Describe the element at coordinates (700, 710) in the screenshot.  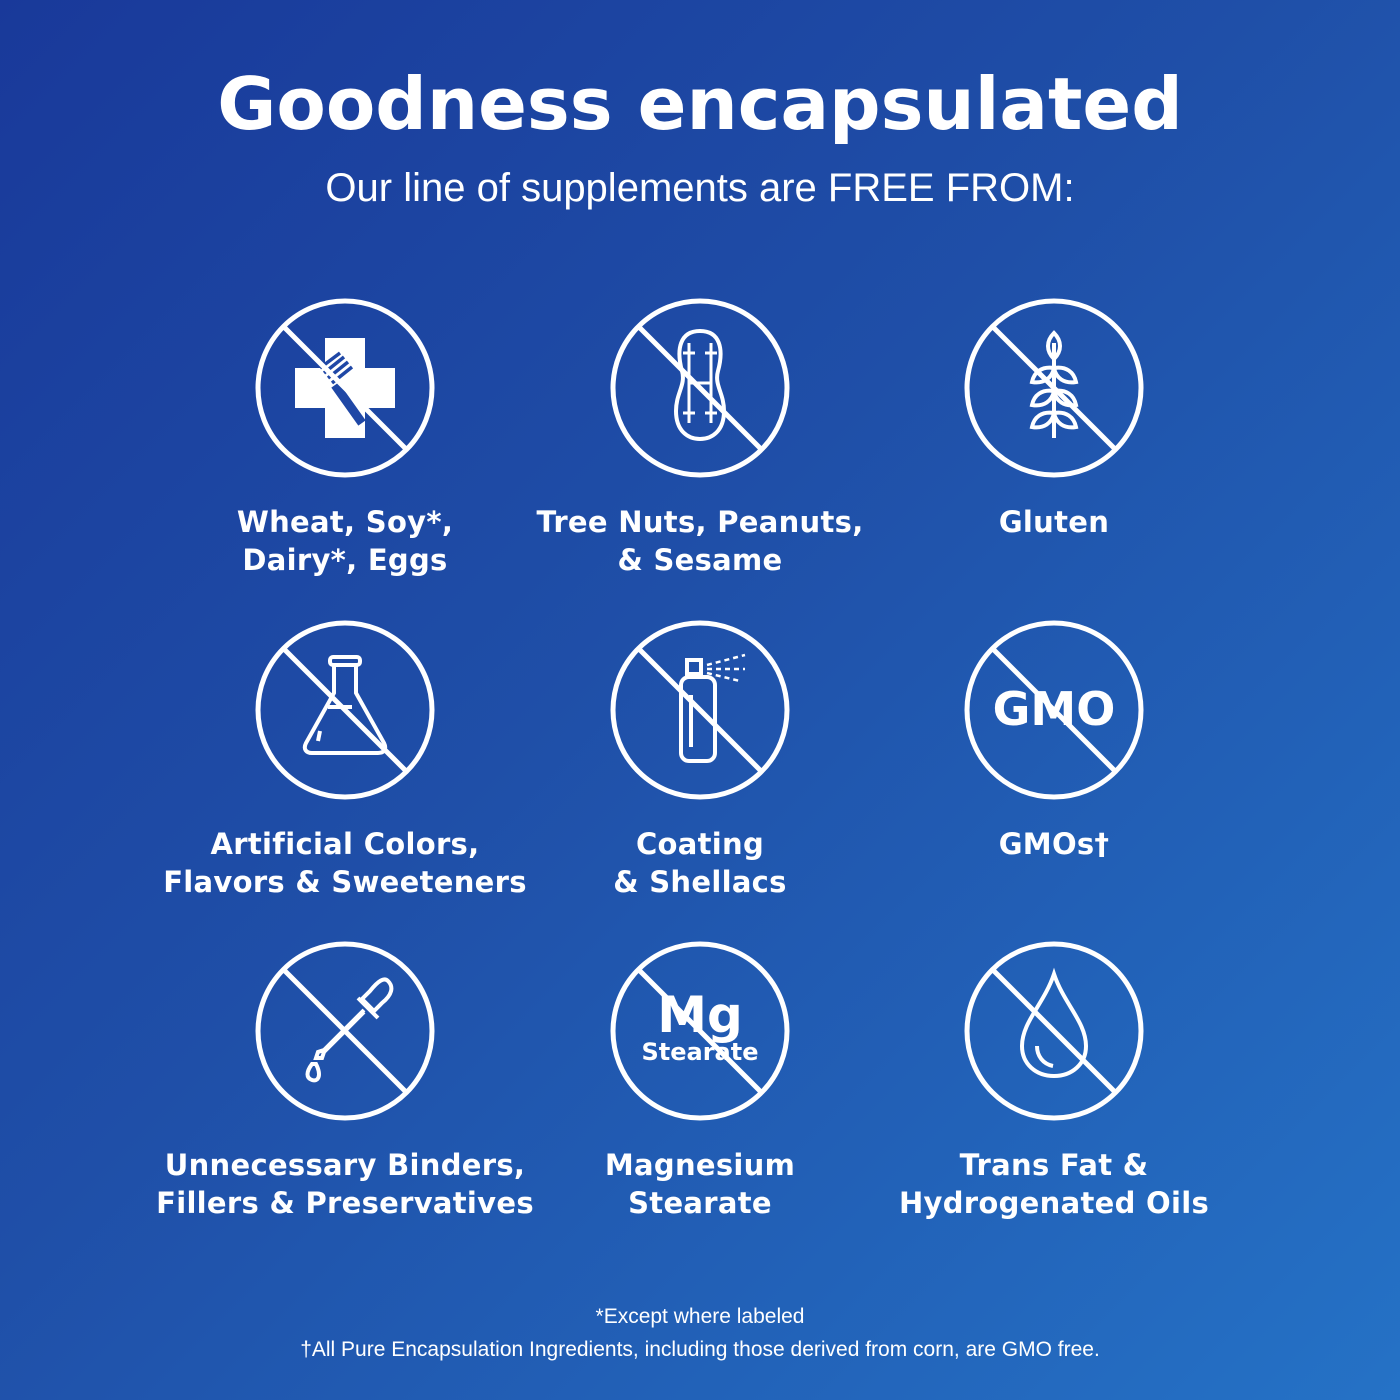
I see `spray-can-icon` at that location.